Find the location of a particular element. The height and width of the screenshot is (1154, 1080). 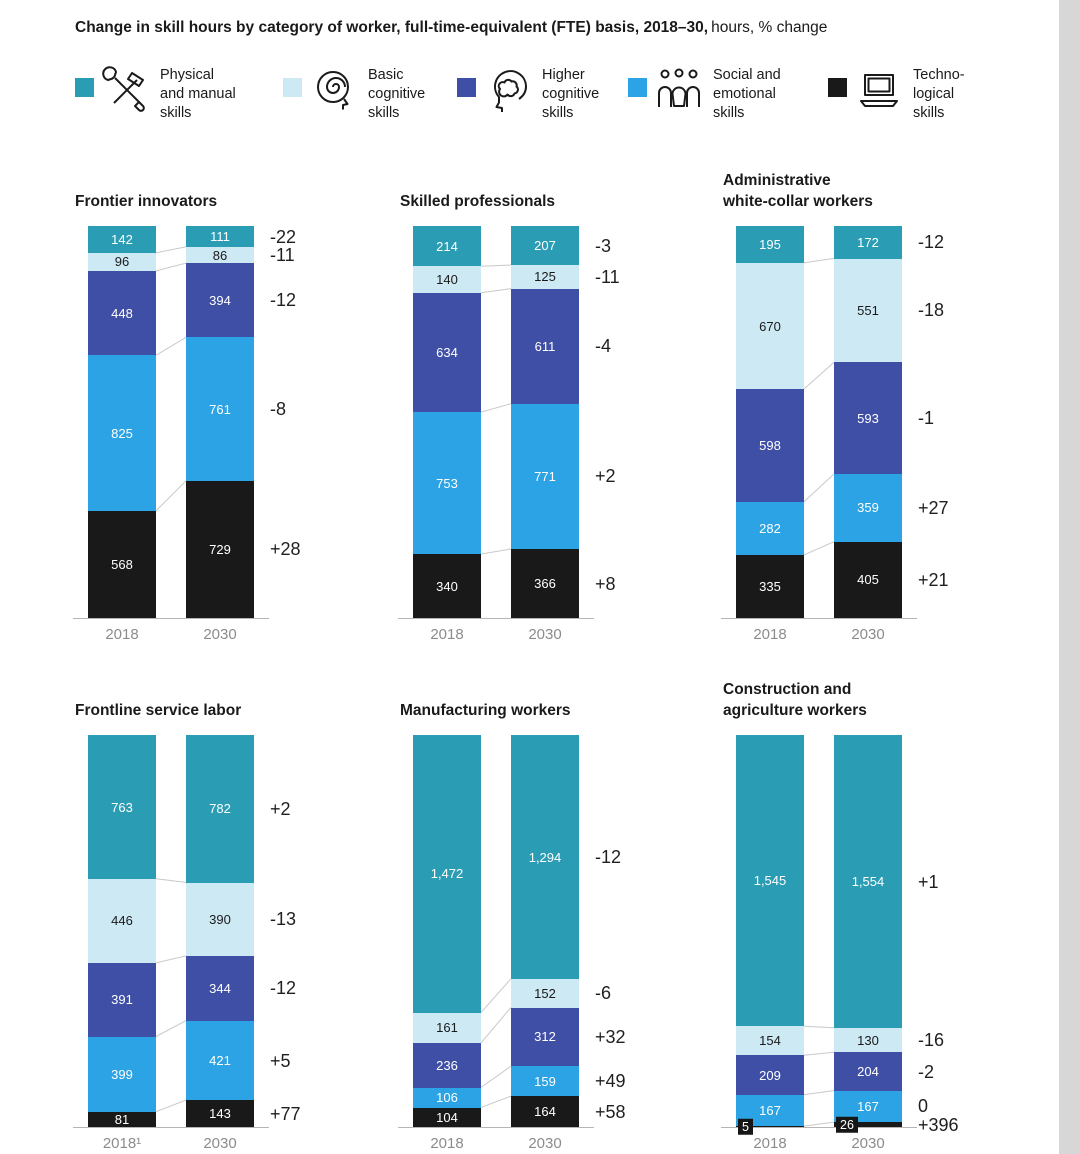

pct-change-social-and-emotional-skills: 0 is located at coordinates (923, 1106).